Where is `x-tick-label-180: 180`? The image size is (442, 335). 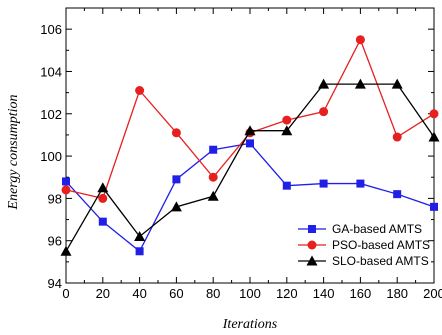
x-tick-label-180: 180 is located at coordinates (397, 293).